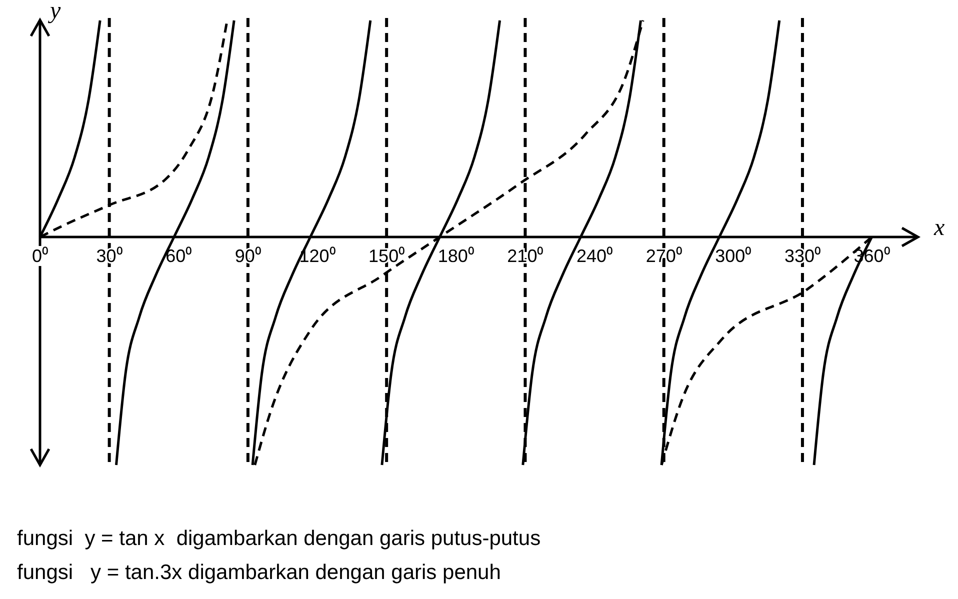  Describe the element at coordinates (525, 256) in the screenshot. I see `x-tick-label: 210⁰` at that location.